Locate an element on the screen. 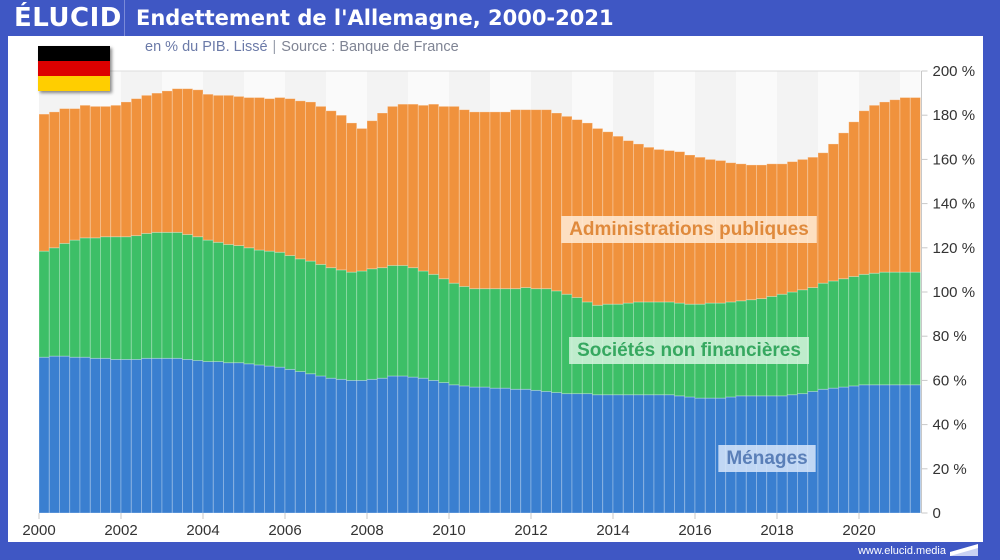  y-tick-label: 60 % is located at coordinates (950, 380).